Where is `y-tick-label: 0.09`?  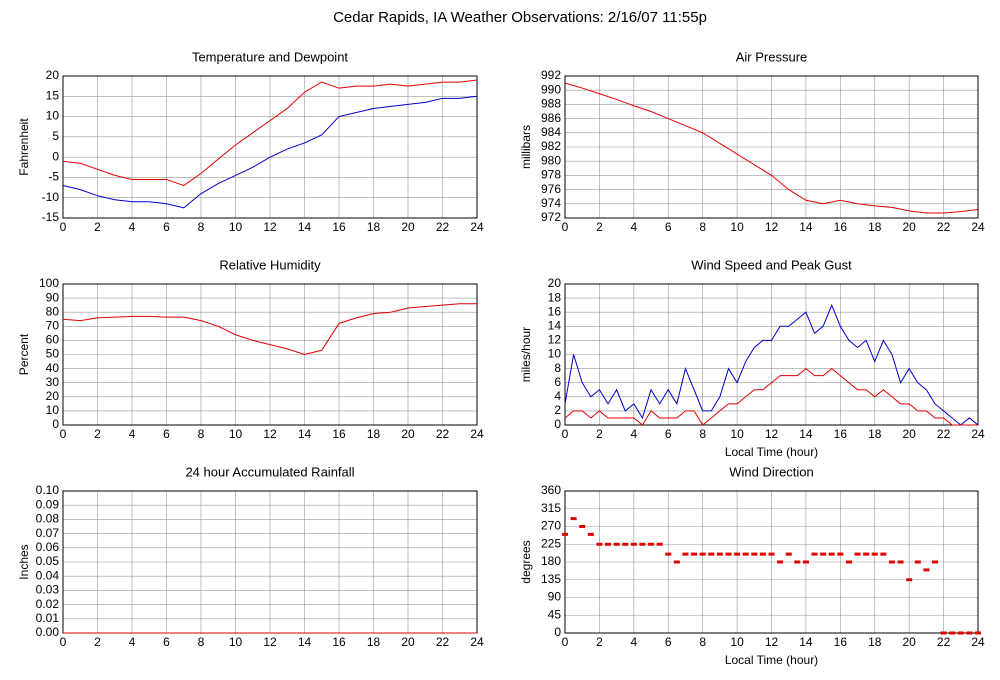 y-tick-label: 0.09 is located at coordinates (48, 504).